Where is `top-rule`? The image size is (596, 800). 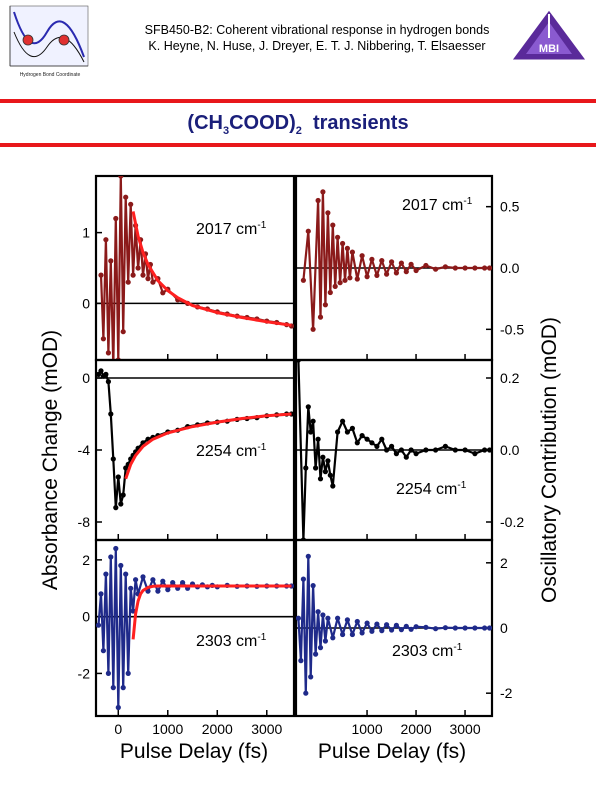 top-rule is located at coordinates (298, 101).